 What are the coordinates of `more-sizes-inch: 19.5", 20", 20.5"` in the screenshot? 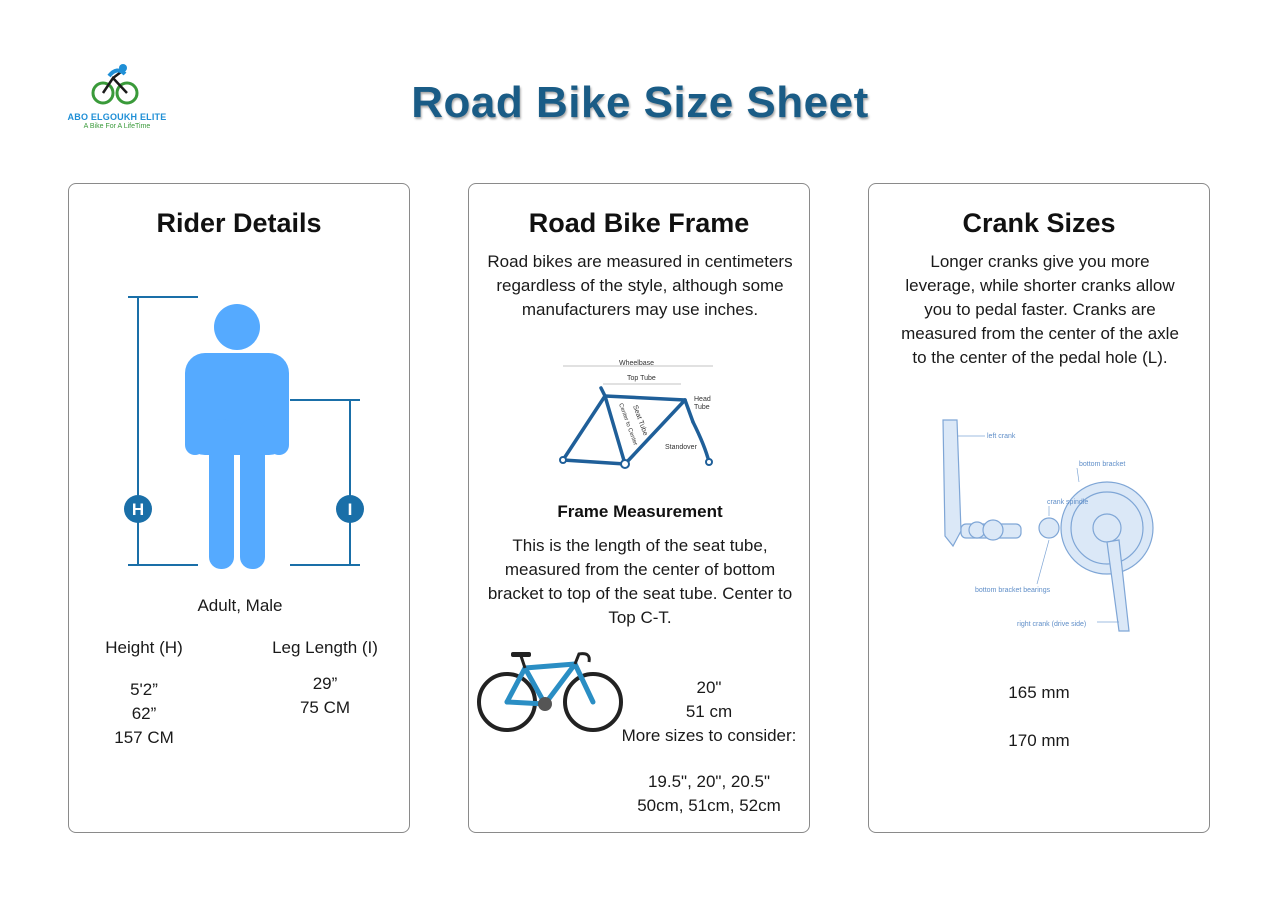 It's located at (709, 781).